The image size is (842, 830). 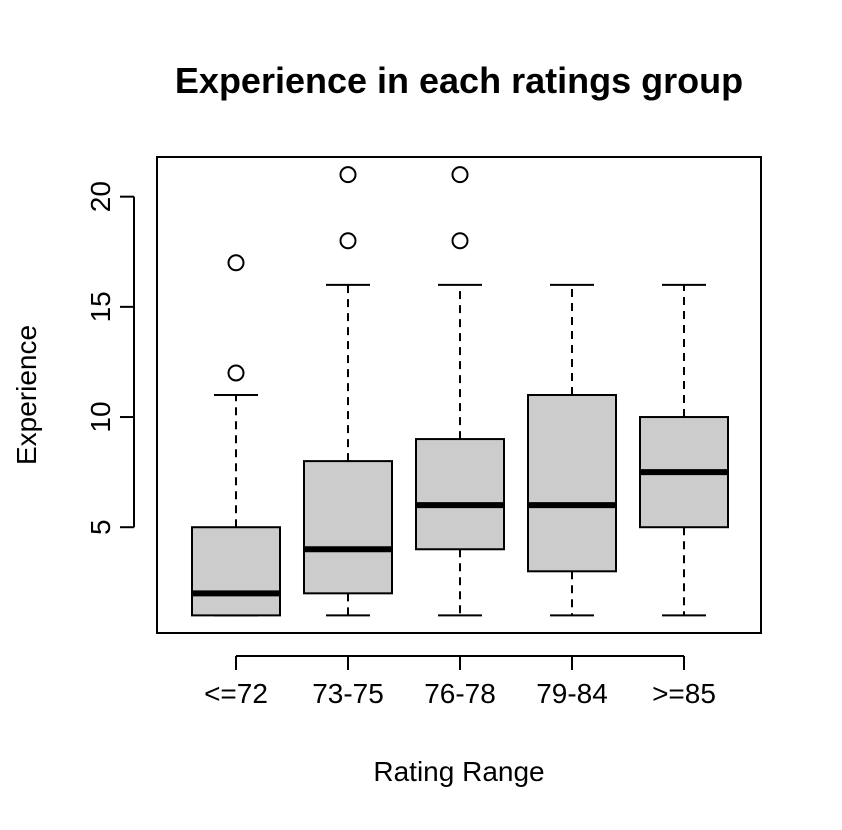 What do you see at coordinates (236, 693) in the screenshot?
I see `x-tick-label: <=72` at bounding box center [236, 693].